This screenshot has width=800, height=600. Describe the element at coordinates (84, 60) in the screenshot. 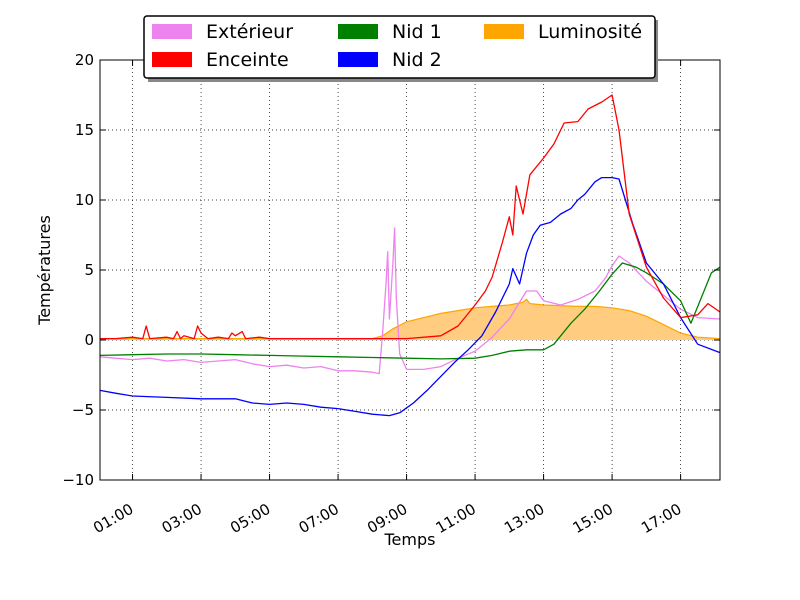

I see `y-tick-label: 20` at that location.